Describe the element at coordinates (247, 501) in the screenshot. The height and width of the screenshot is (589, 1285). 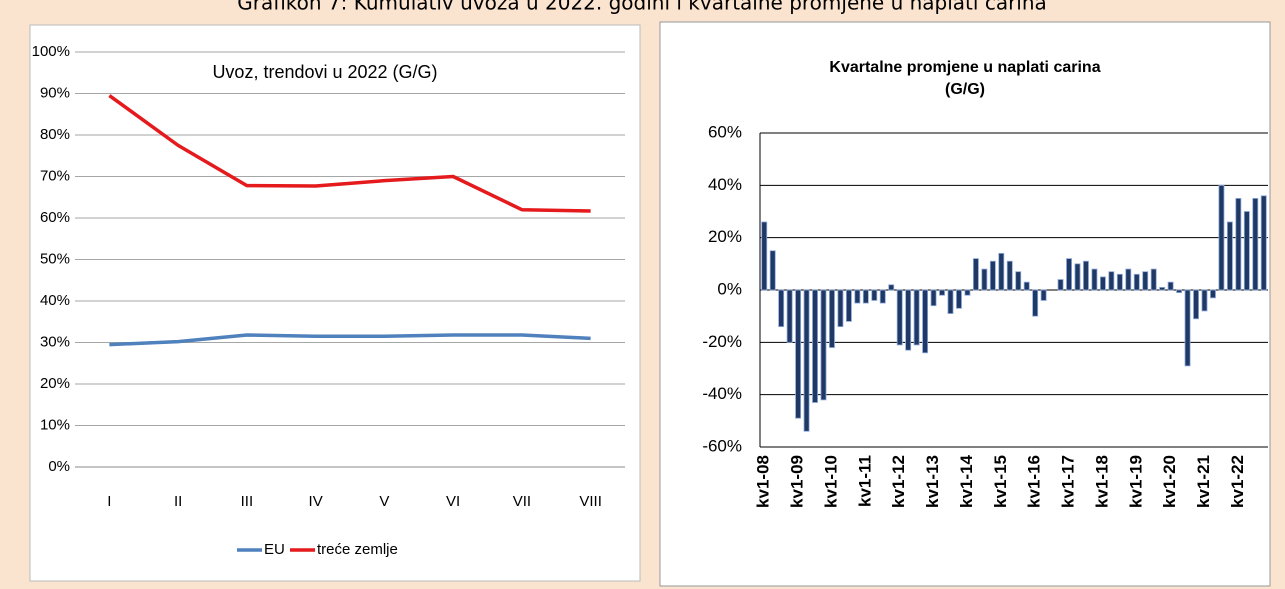
I see `x-tick-label: III` at that location.